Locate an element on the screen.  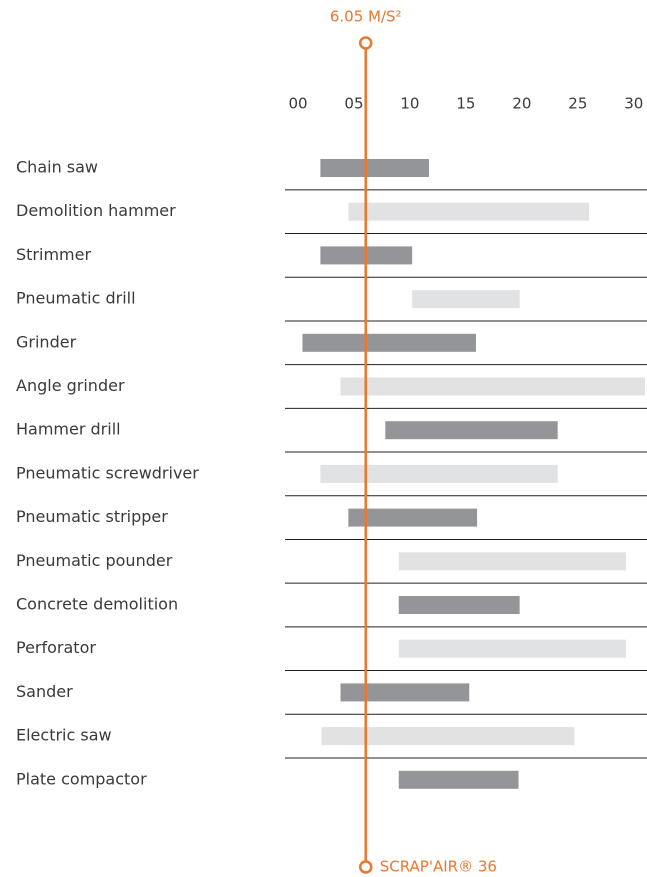
x-tick-label: 25 is located at coordinates (577, 104).